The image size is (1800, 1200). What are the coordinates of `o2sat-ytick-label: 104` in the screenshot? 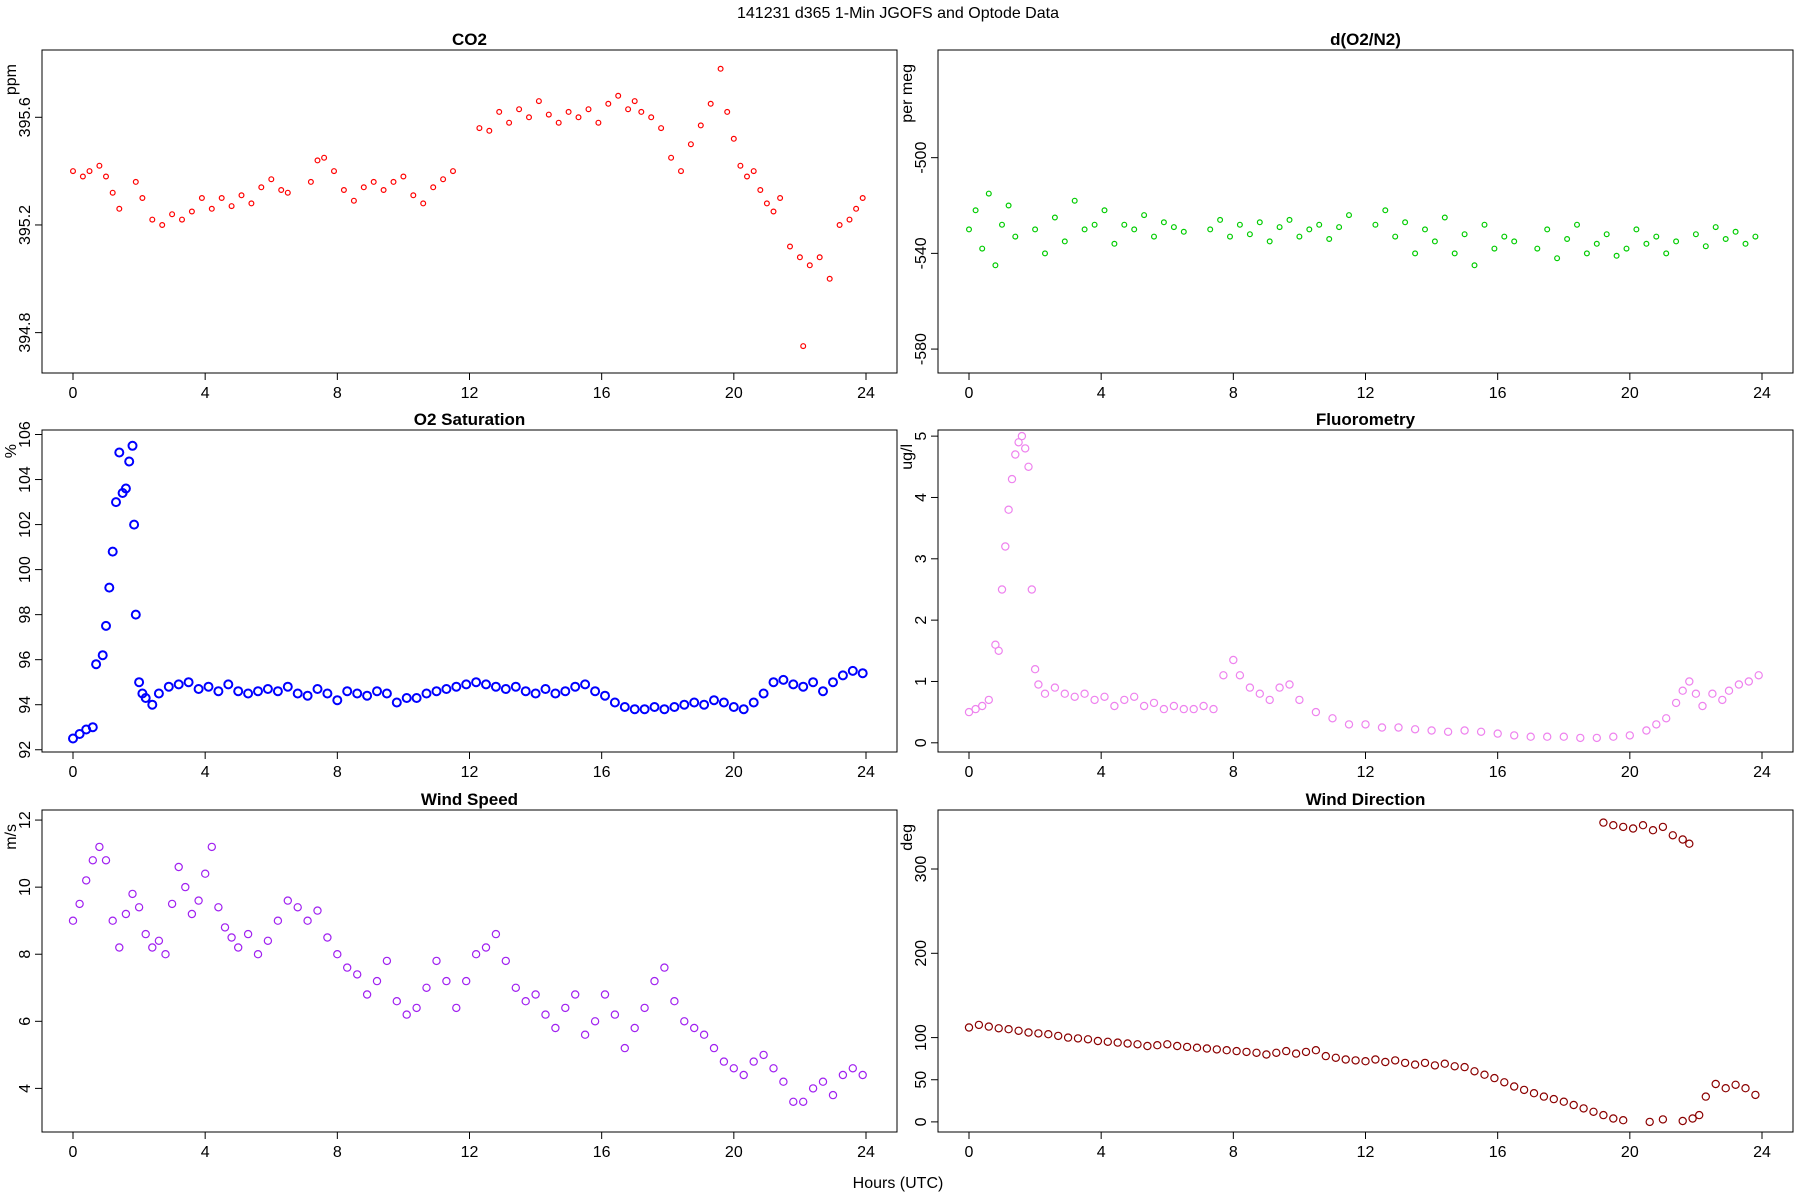 It's located at (25, 479).